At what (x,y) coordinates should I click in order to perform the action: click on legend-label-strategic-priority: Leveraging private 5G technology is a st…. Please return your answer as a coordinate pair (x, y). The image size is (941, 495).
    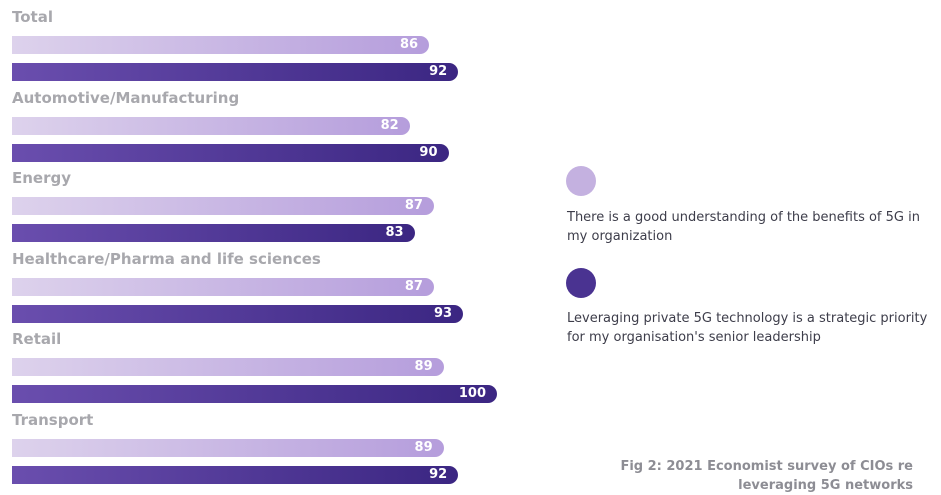
    Looking at the image, I should click on (747, 328).